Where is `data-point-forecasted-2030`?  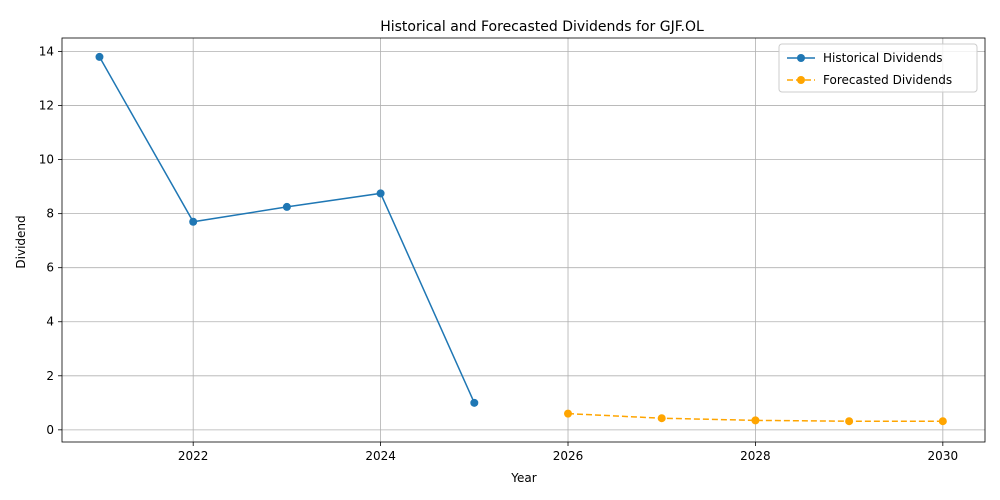 data-point-forecasted-2030 is located at coordinates (942, 421).